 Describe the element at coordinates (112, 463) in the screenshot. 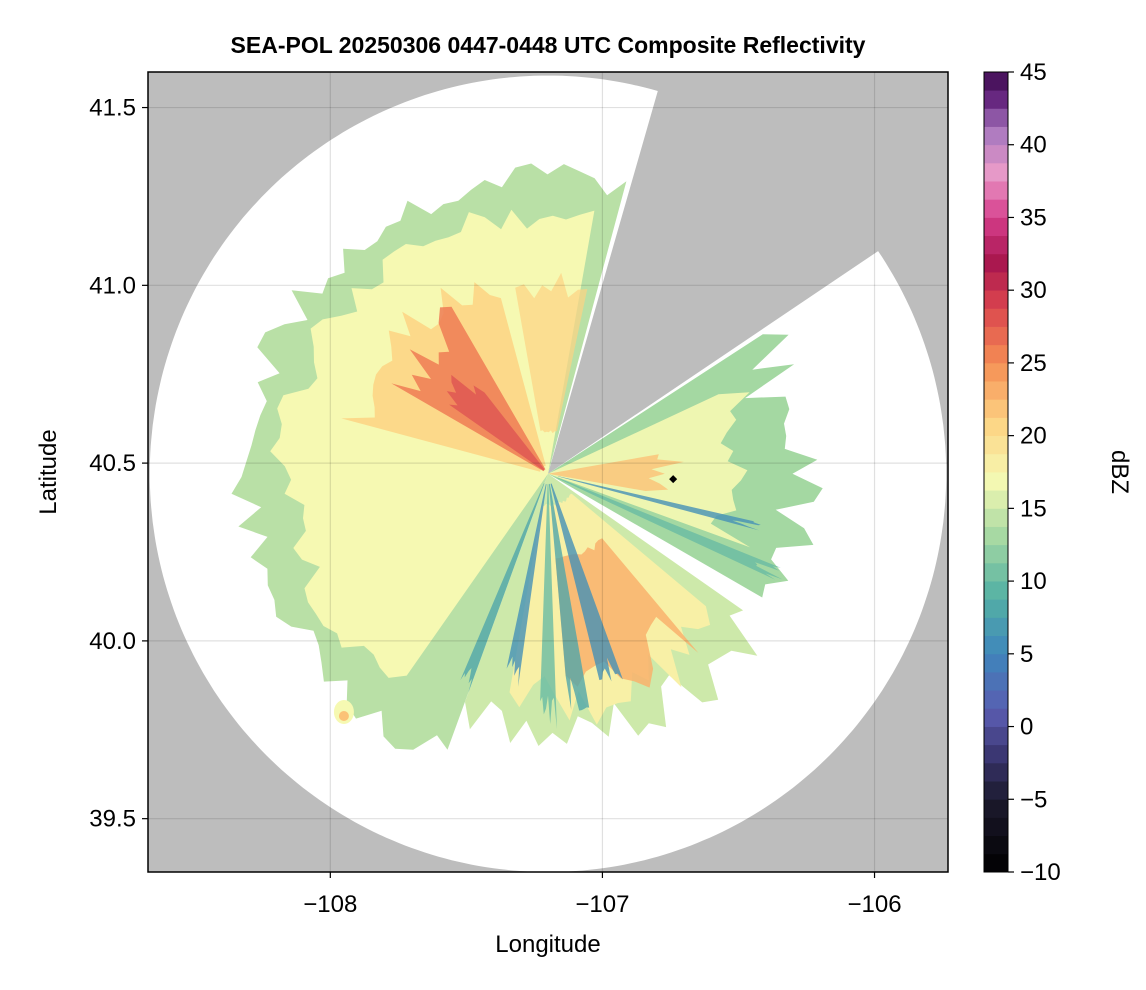

I see `y-tick-label: 40.5` at that location.